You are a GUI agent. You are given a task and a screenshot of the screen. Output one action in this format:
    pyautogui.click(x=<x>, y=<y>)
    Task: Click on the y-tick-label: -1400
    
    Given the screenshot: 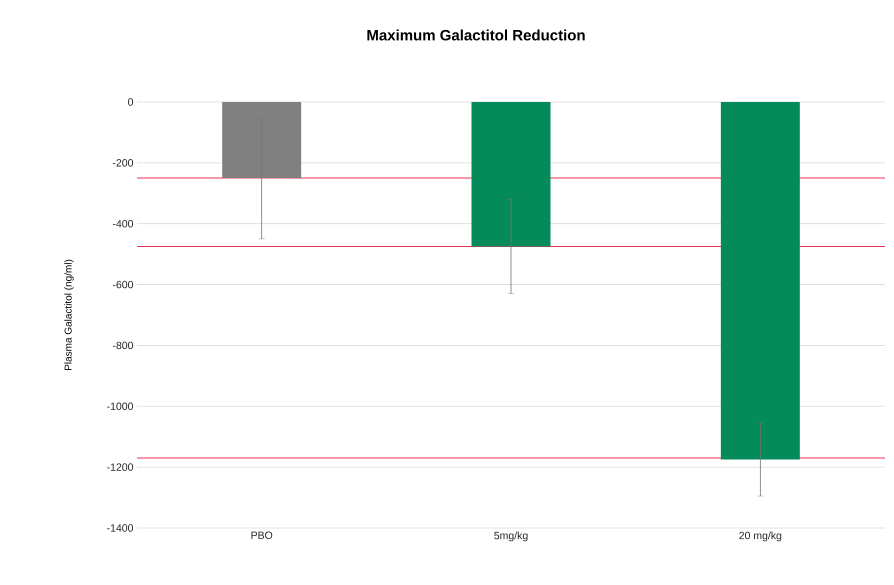 What is the action you would take?
    pyautogui.click(x=120, y=528)
    